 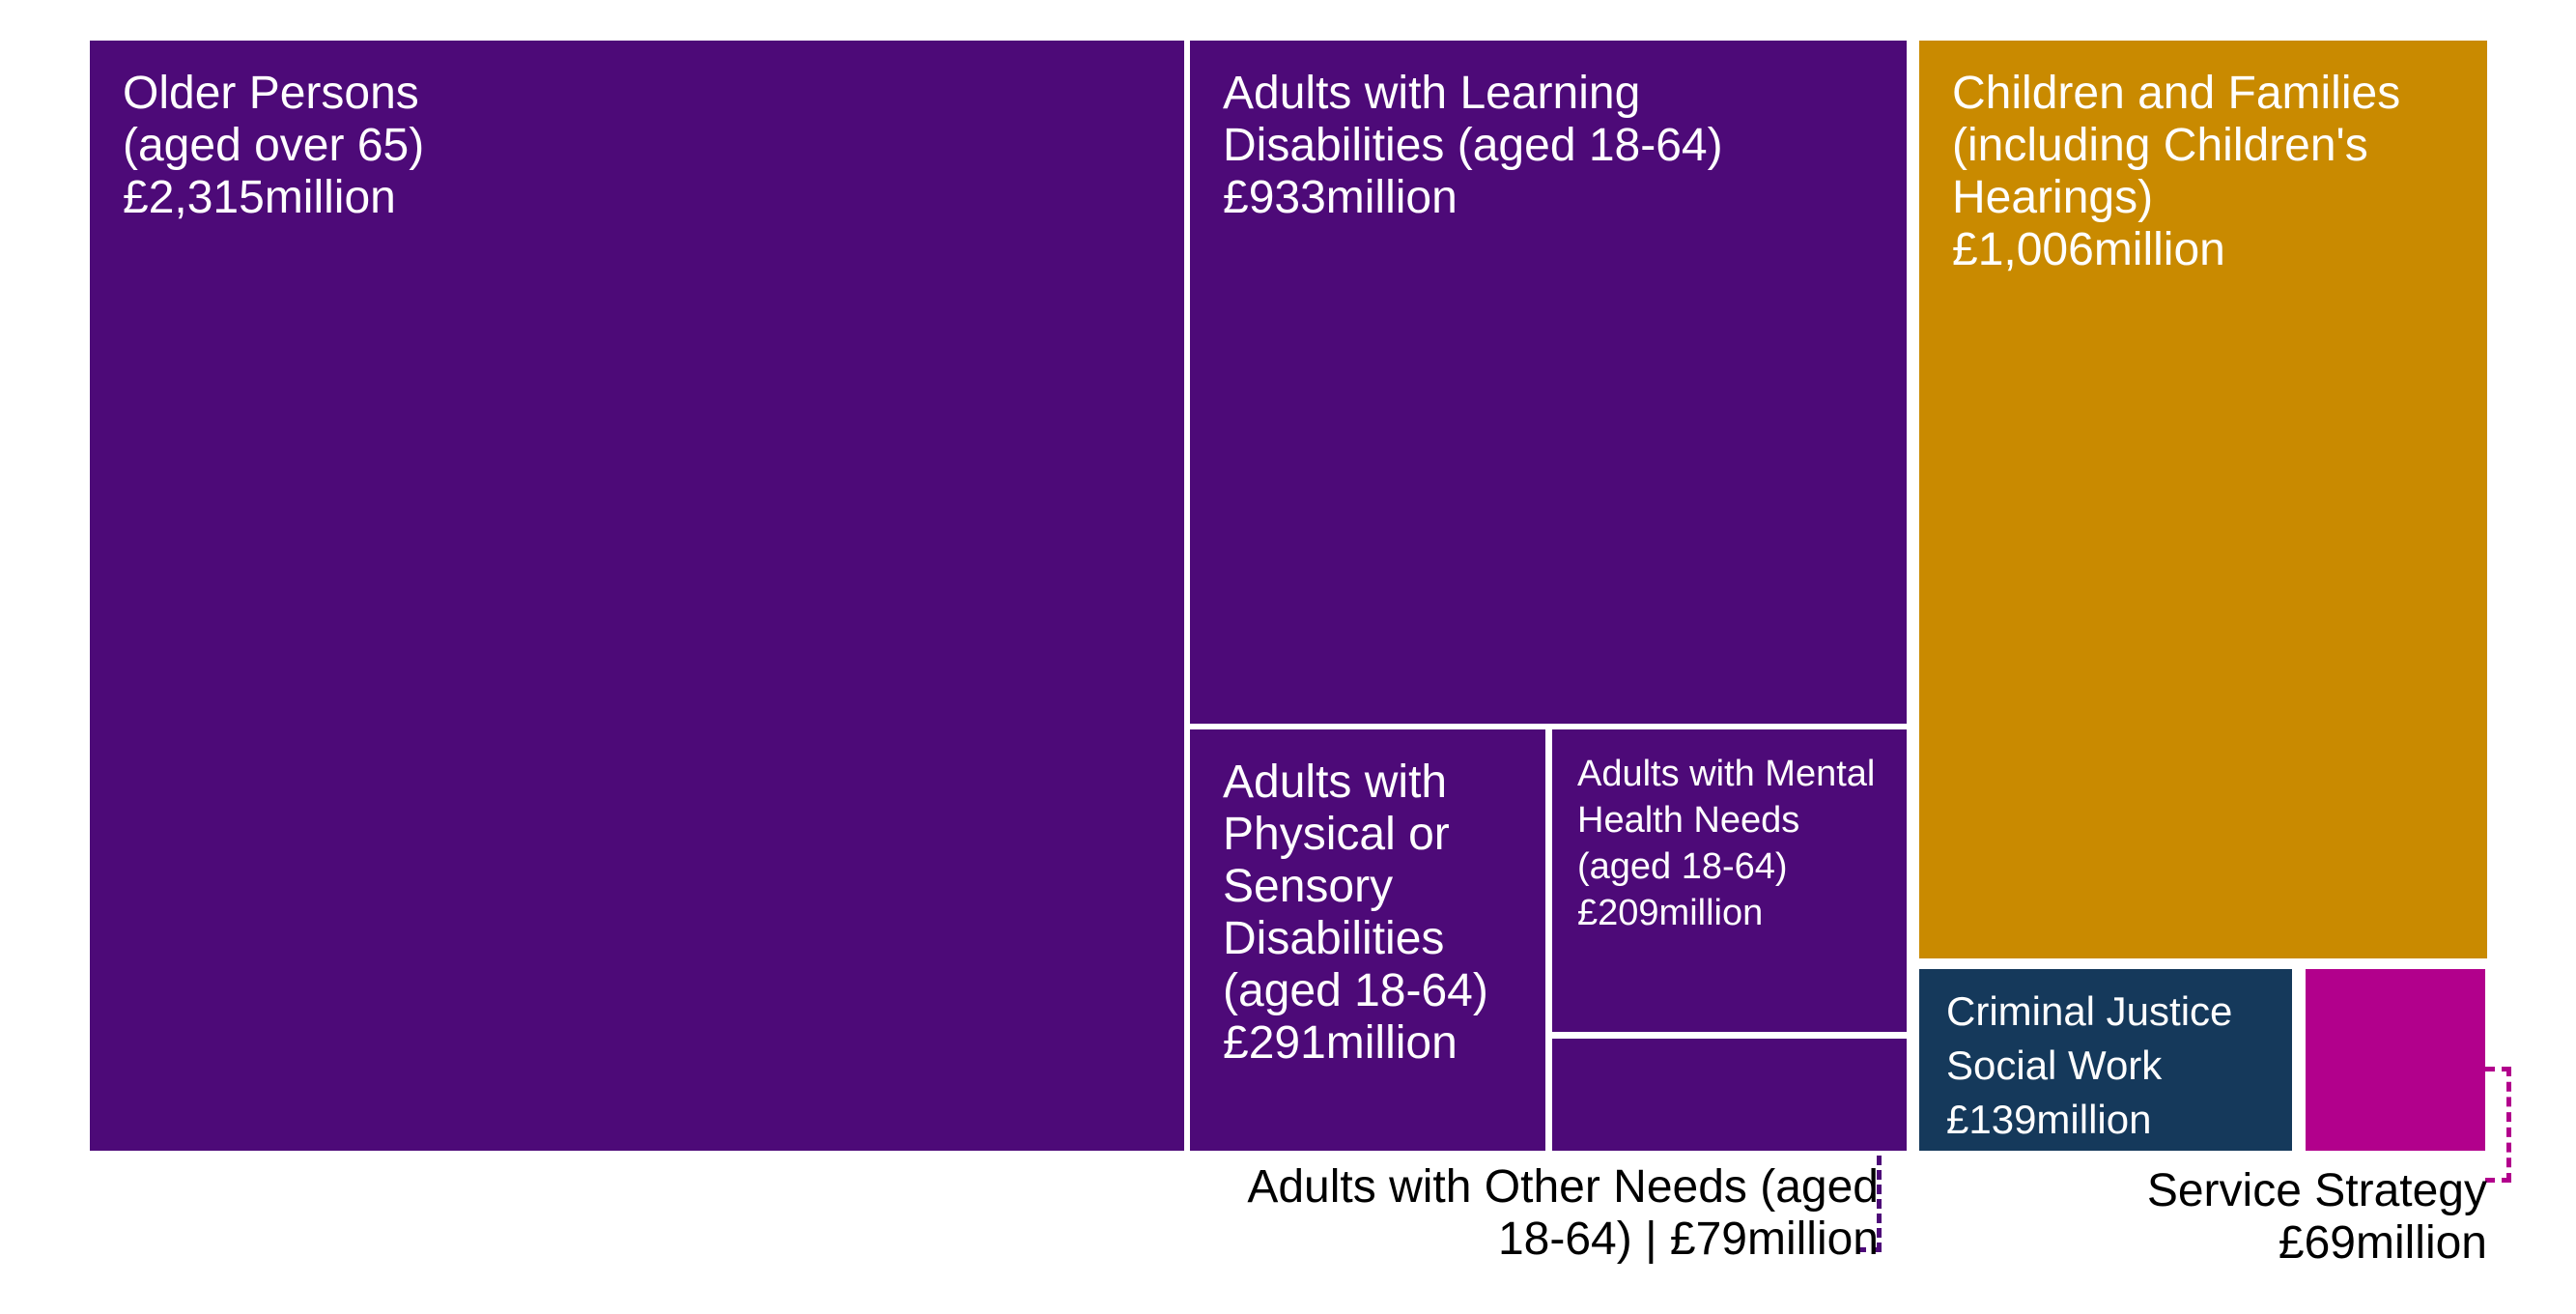 What do you see at coordinates (271, 93) in the screenshot?
I see `cell-label-line: Older Persons` at bounding box center [271, 93].